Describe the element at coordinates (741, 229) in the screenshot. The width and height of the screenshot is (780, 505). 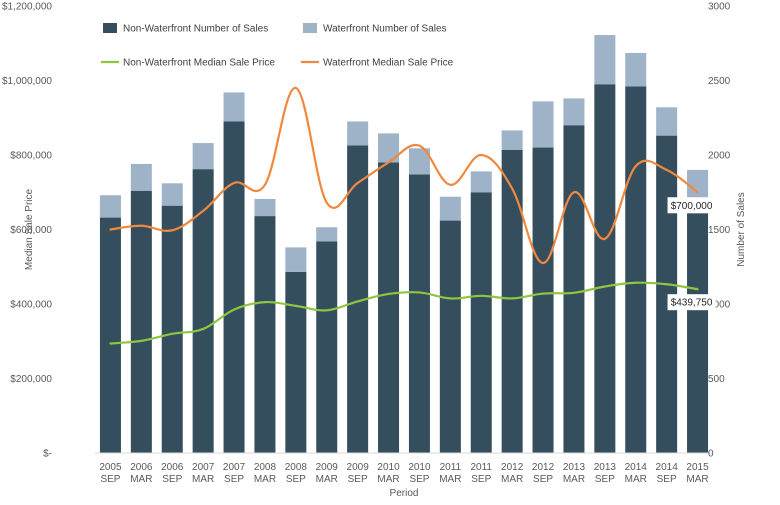
I see `right-axis-title: Number of Sales` at that location.